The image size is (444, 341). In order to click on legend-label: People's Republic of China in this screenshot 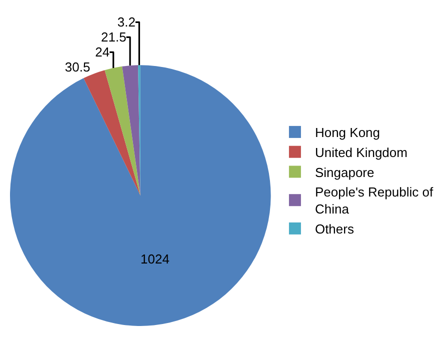, I will do `click(374, 200)`.